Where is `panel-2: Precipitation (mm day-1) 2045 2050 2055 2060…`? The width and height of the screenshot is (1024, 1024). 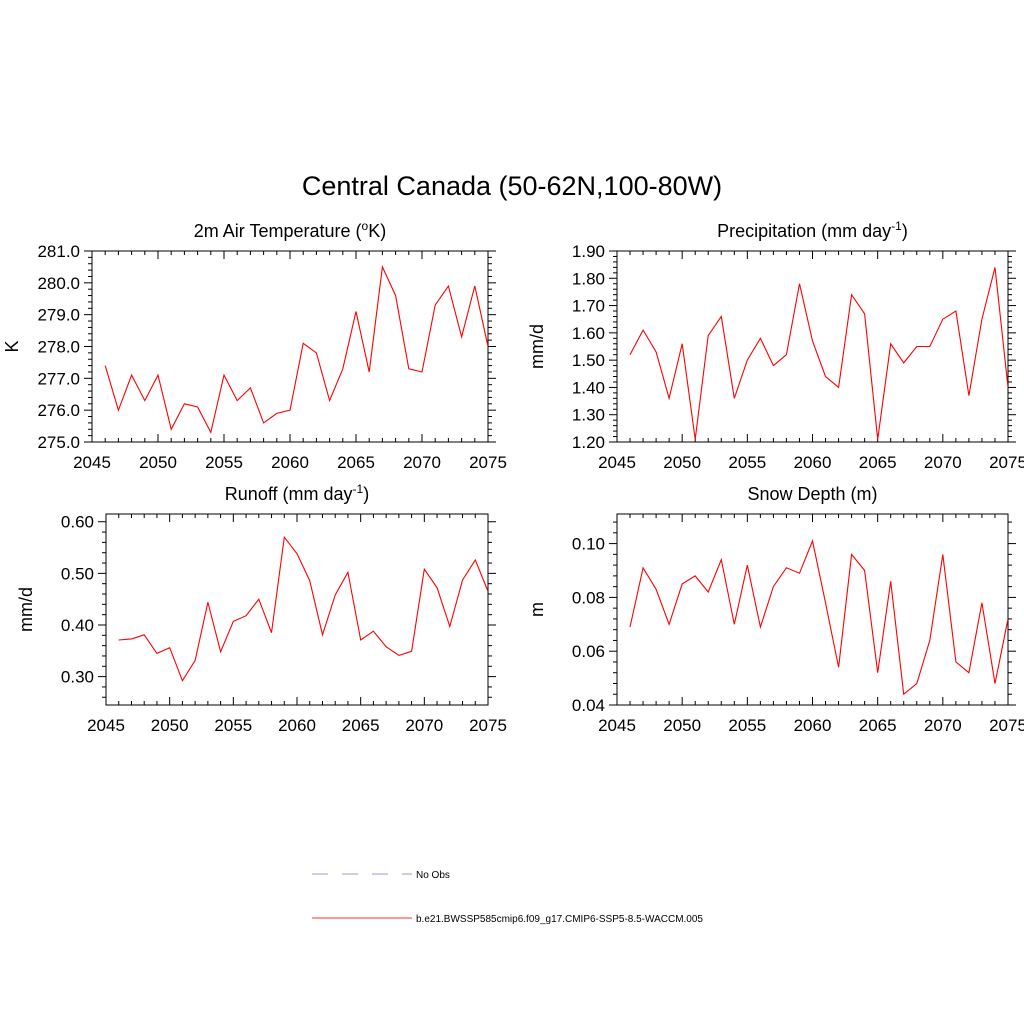 panel-2: Precipitation (mm day-1) 2045 2050 2055 2060… is located at coordinates (775, 345).